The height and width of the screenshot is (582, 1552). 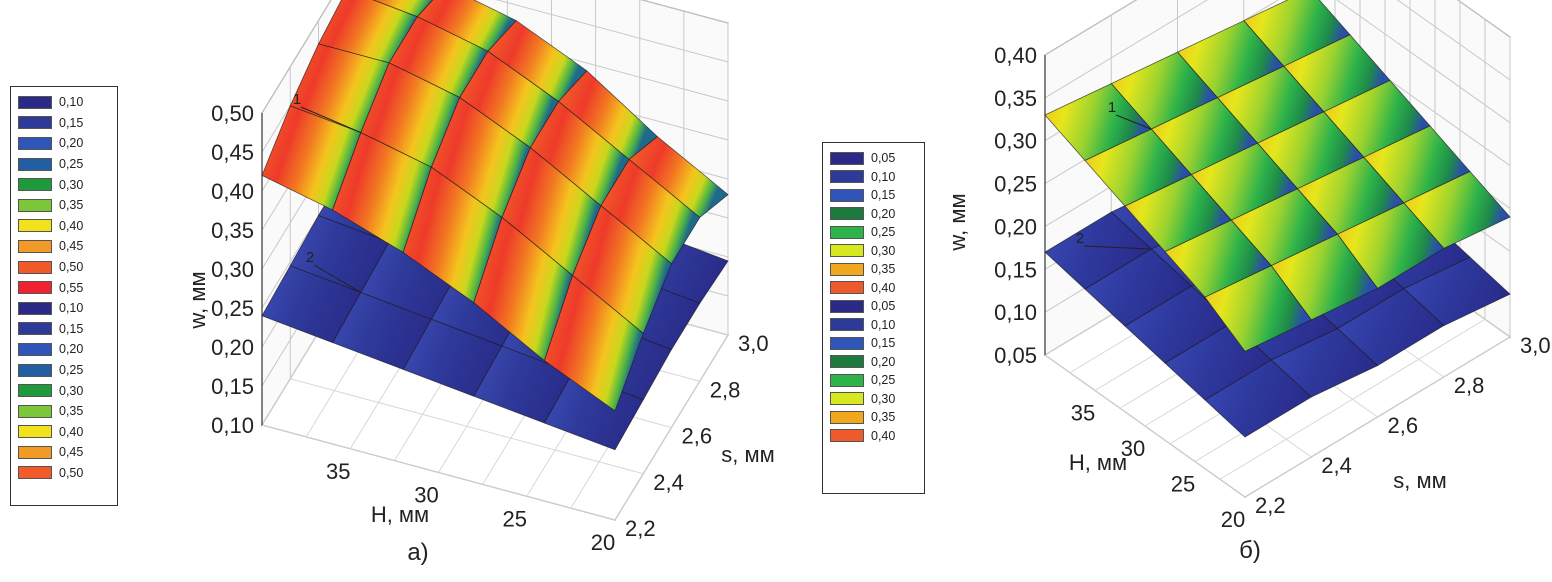 I want to click on z-tick-label: 0,10, so click(x=232, y=425).